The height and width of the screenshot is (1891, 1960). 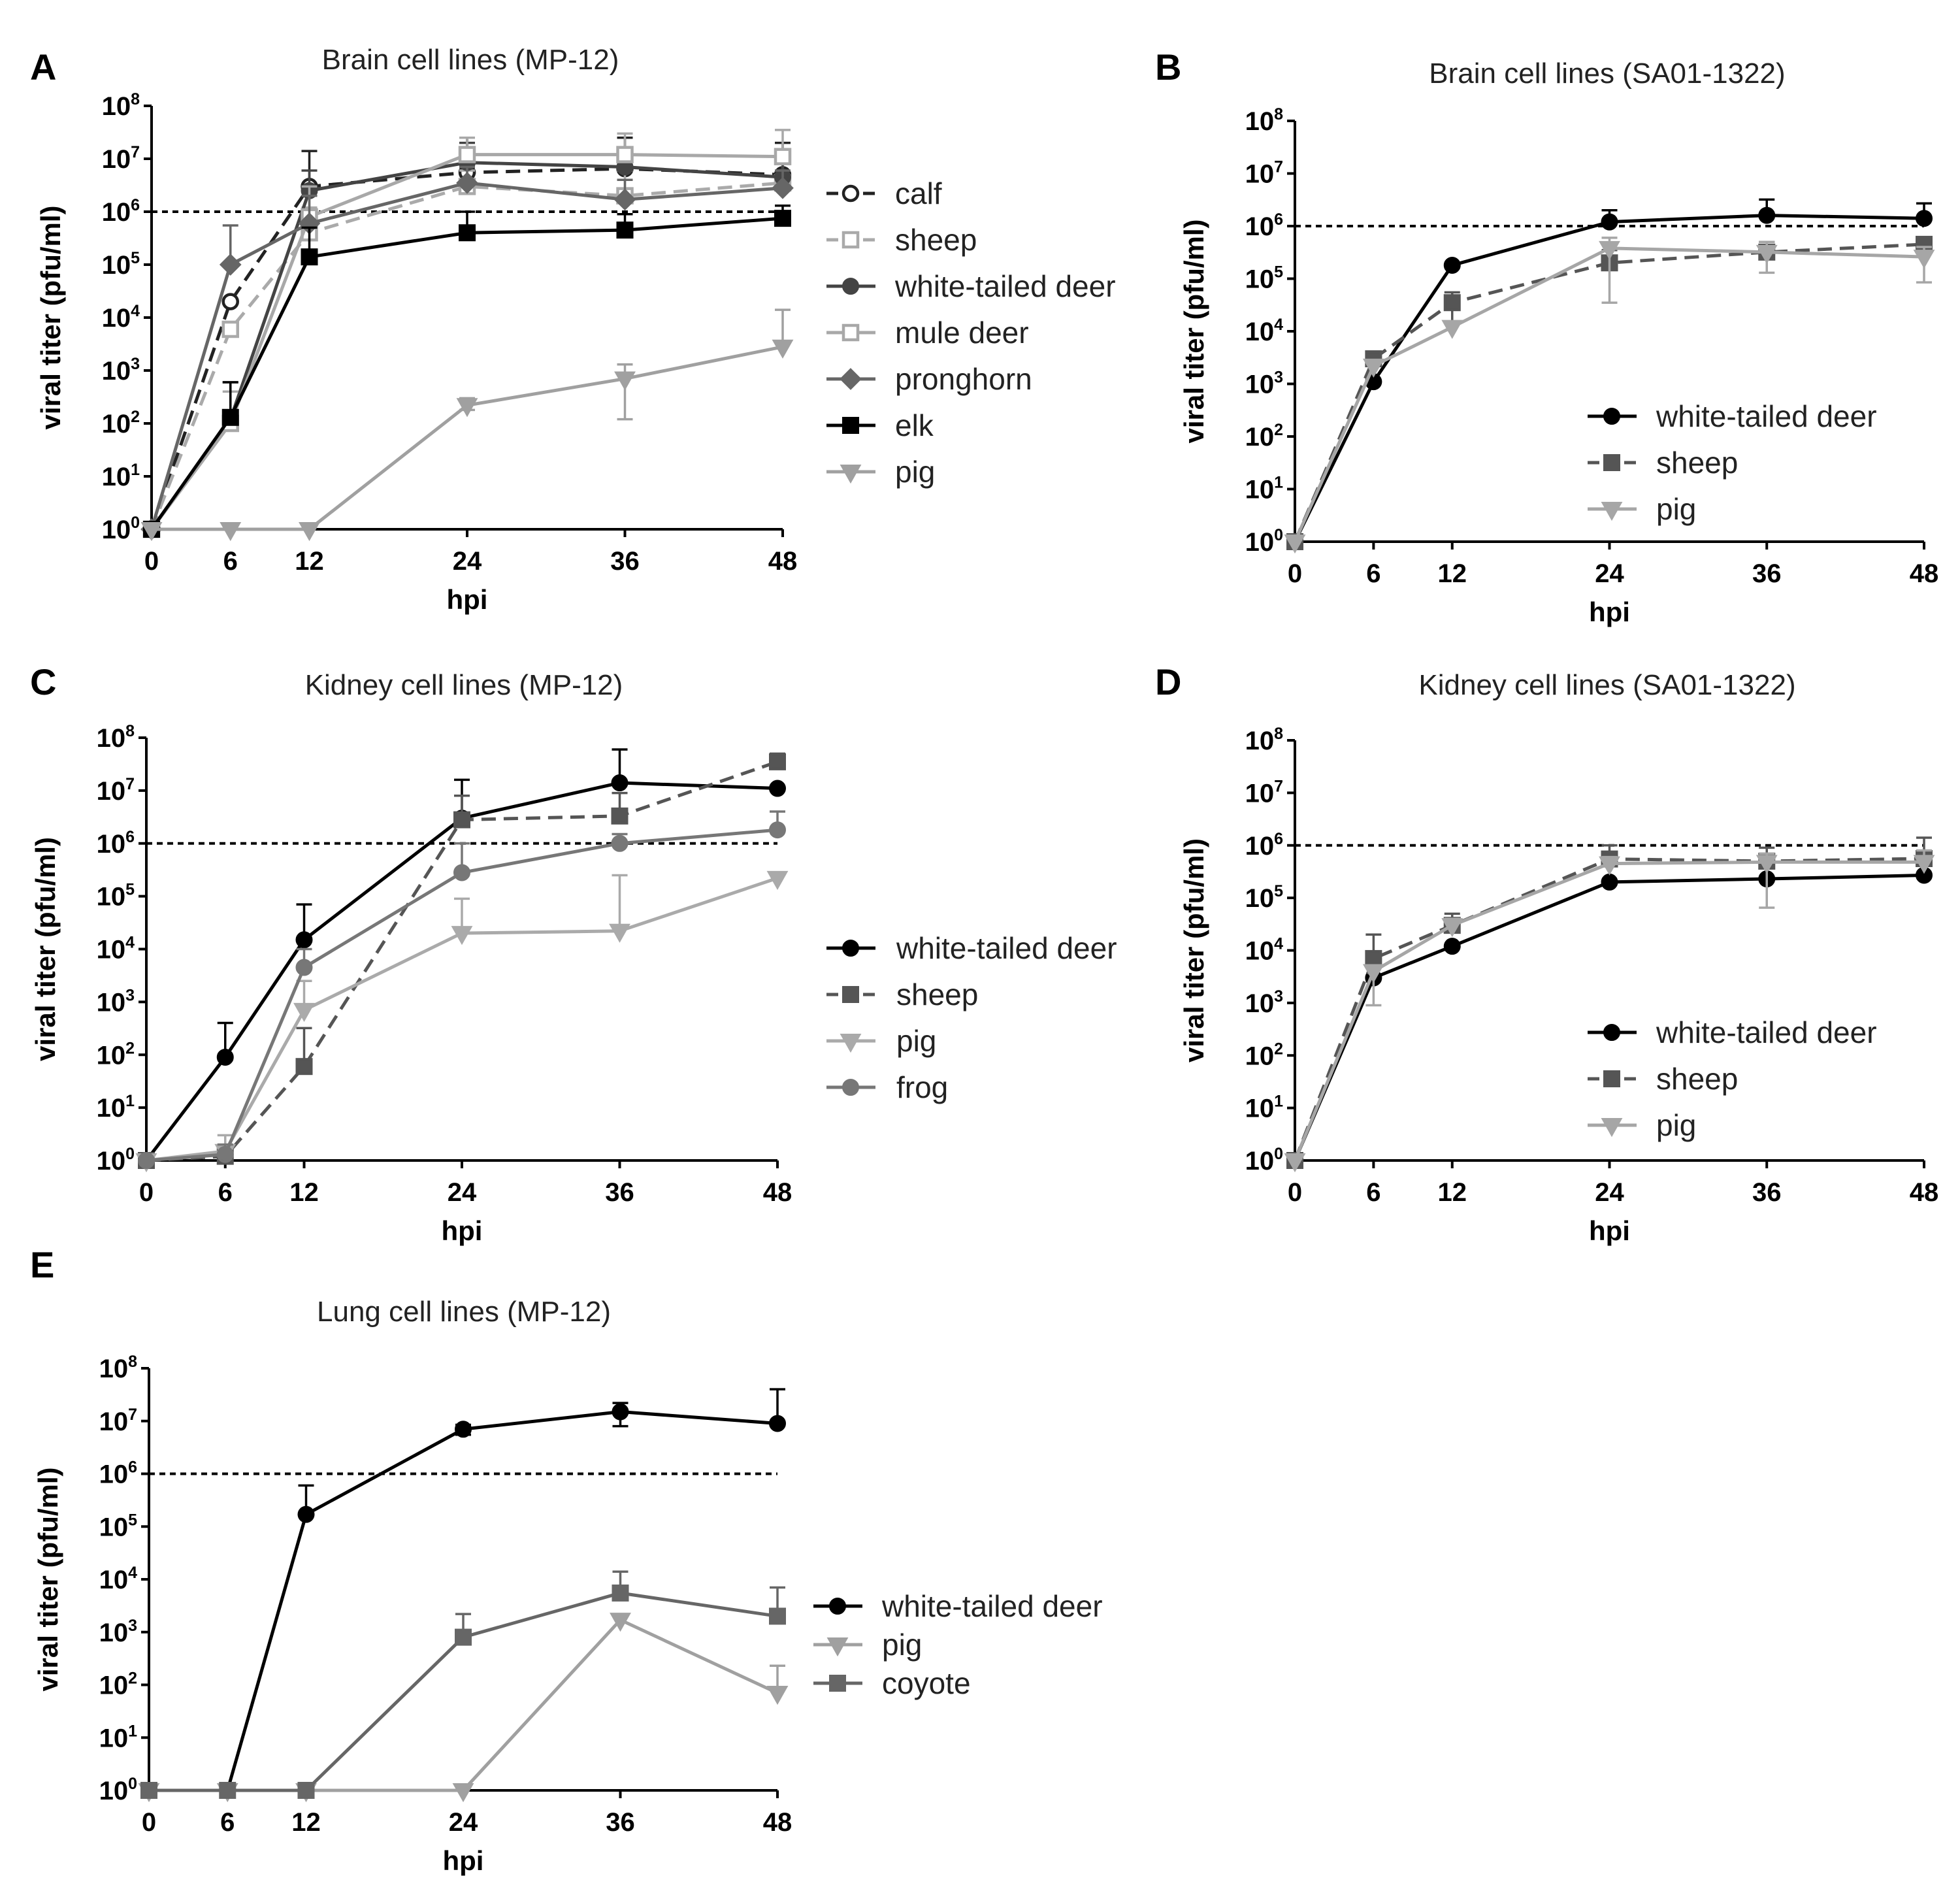 What do you see at coordinates (620, 1822) in the screenshot?
I see `x-tick-label: 36` at bounding box center [620, 1822].